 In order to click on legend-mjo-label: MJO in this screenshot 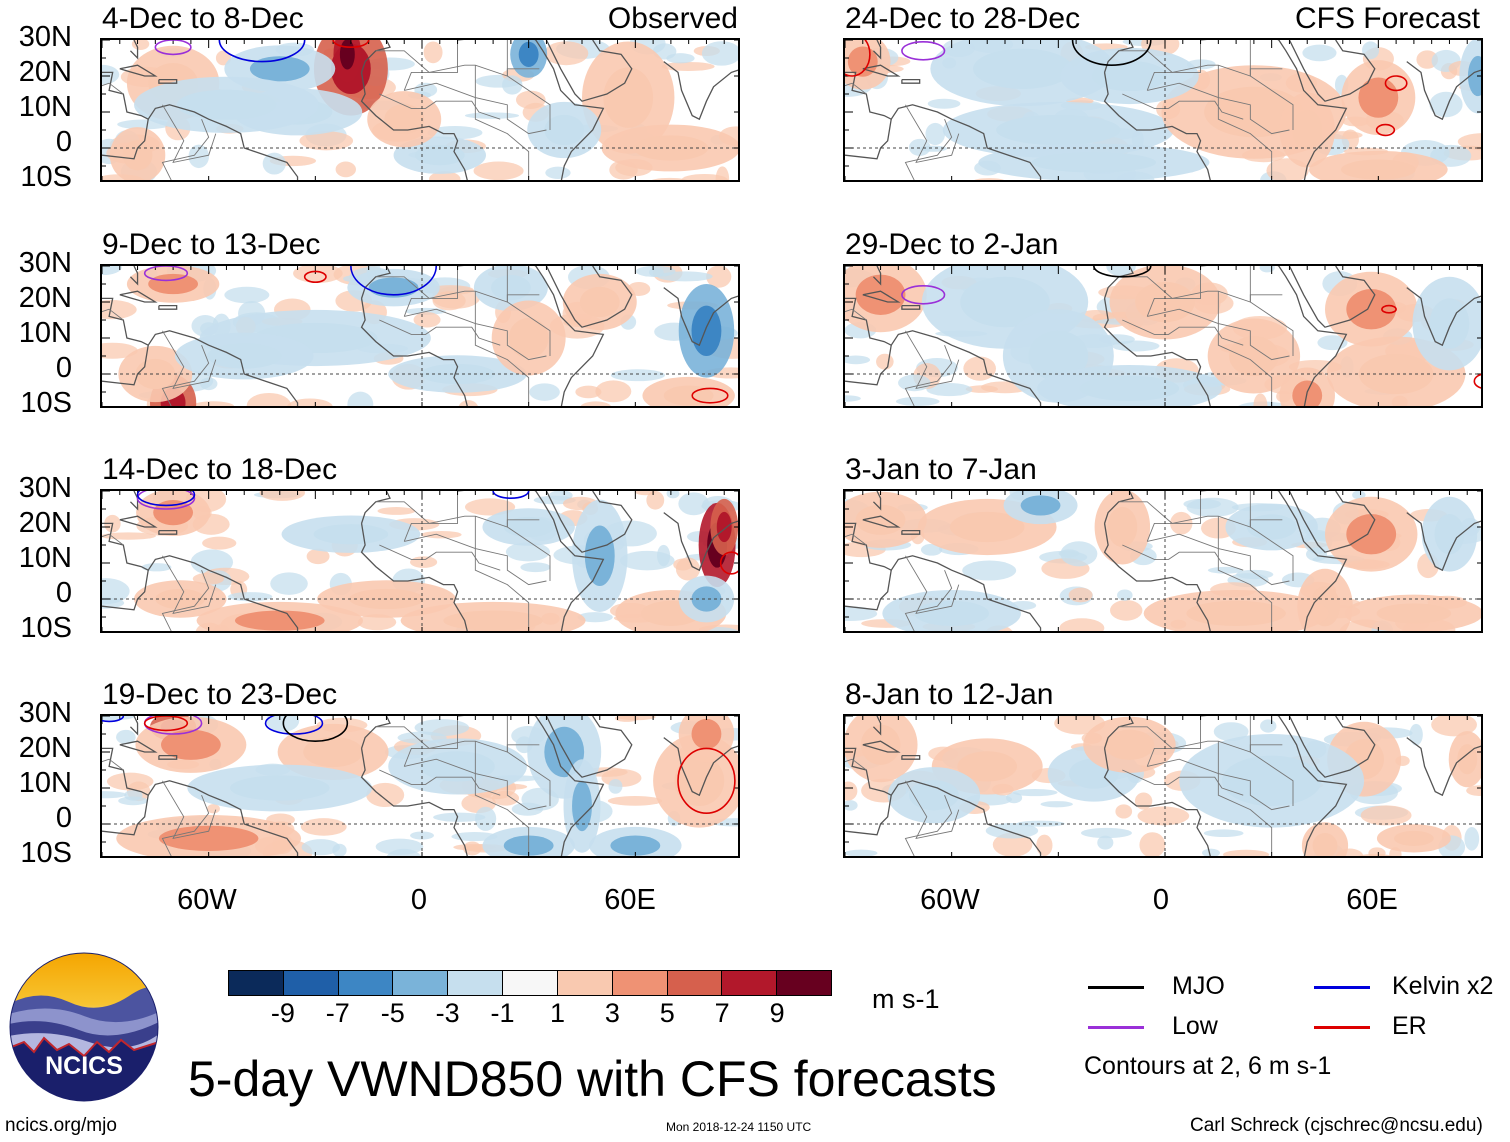, I will do `click(1198, 986)`.